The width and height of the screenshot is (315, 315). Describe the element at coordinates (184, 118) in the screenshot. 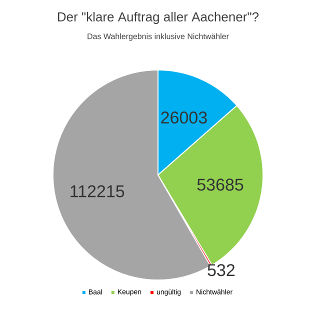

I see `data-label: 26003` at that location.